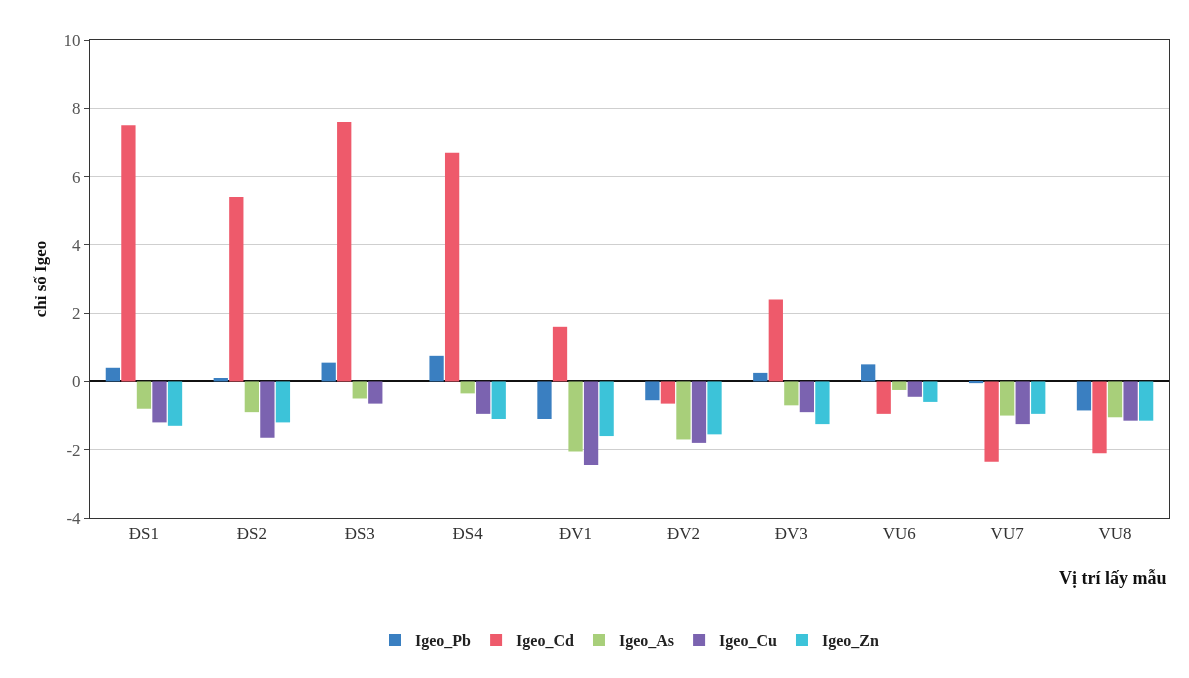 The image size is (1189, 678). Describe the element at coordinates (646, 641) in the screenshot. I see `legend-label: Igeo_As` at that location.